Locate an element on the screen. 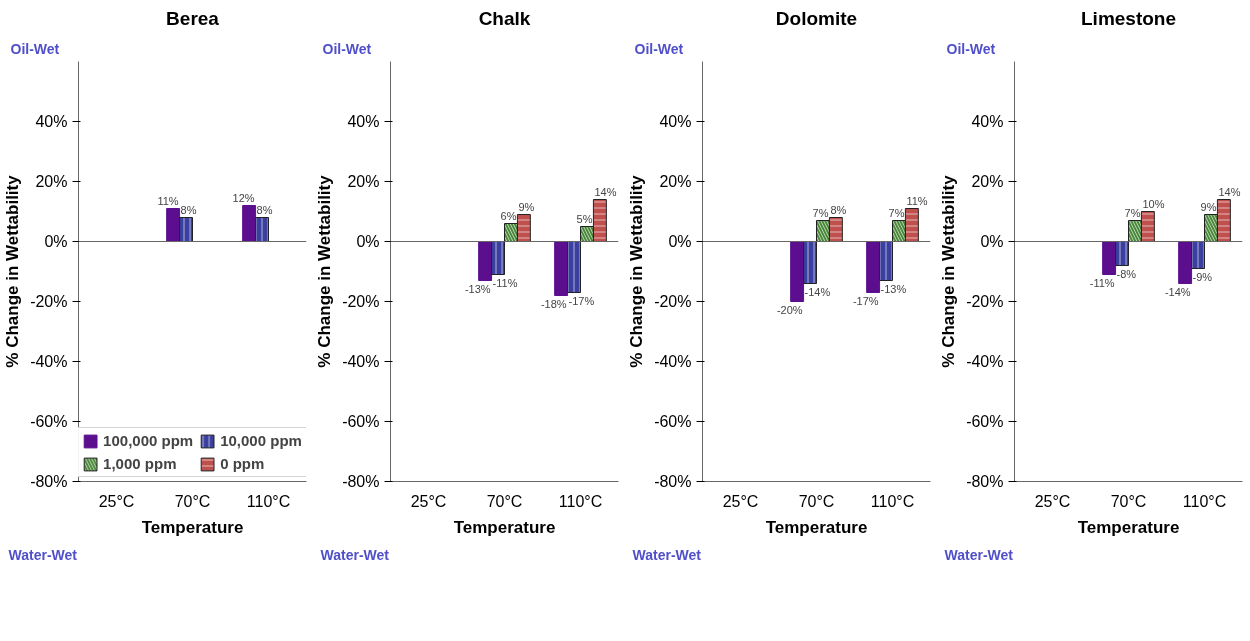 The width and height of the screenshot is (1250, 641). legend-label: 10,000 ppm is located at coordinates (261, 440).